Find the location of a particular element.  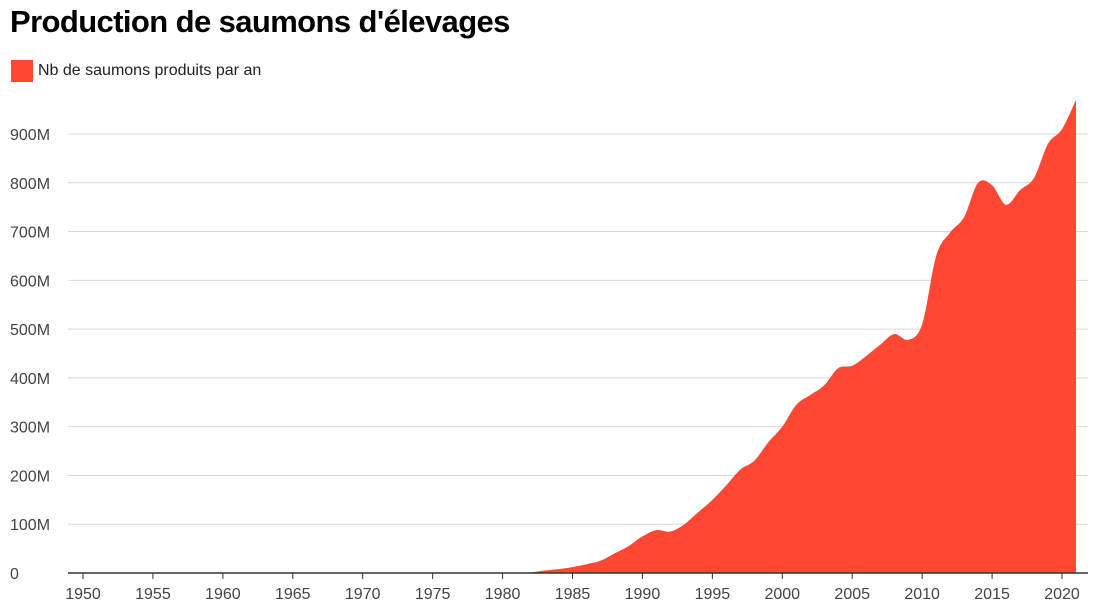

x-tick-label: 1980 is located at coordinates (503, 594).